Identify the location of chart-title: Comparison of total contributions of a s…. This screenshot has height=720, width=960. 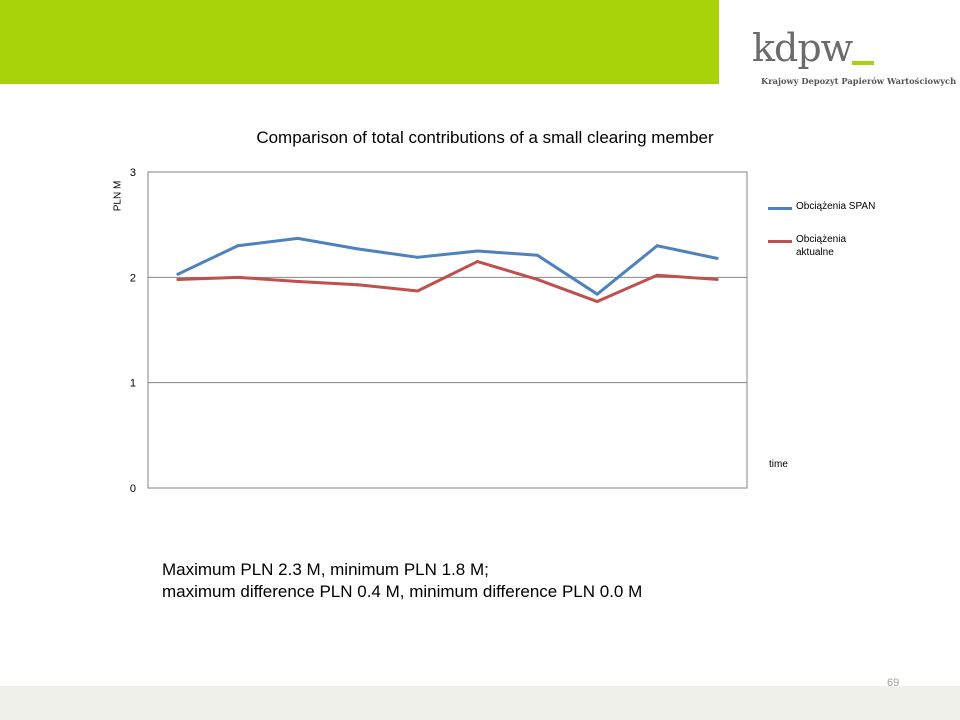
(485, 137).